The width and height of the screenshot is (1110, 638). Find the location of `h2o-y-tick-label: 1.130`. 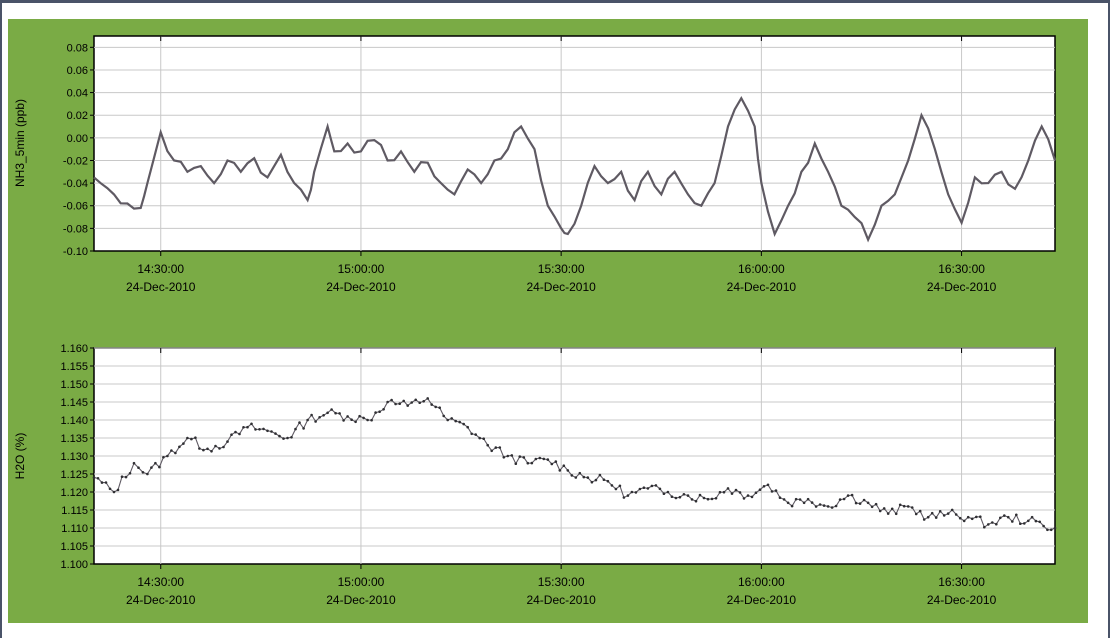

h2o-y-tick-label: 1.130 is located at coordinates (74, 457).